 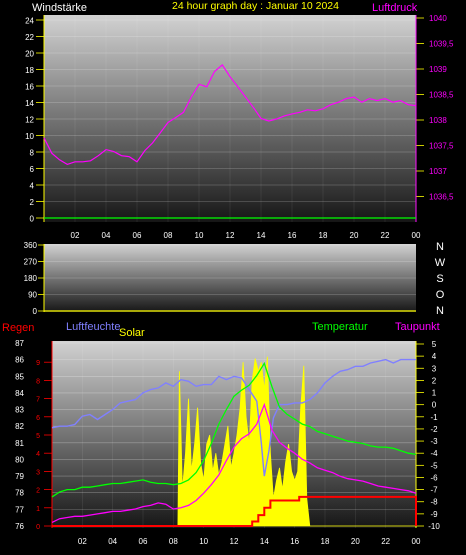 I want to click on temperature-tick-label: -2, so click(x=434, y=429).